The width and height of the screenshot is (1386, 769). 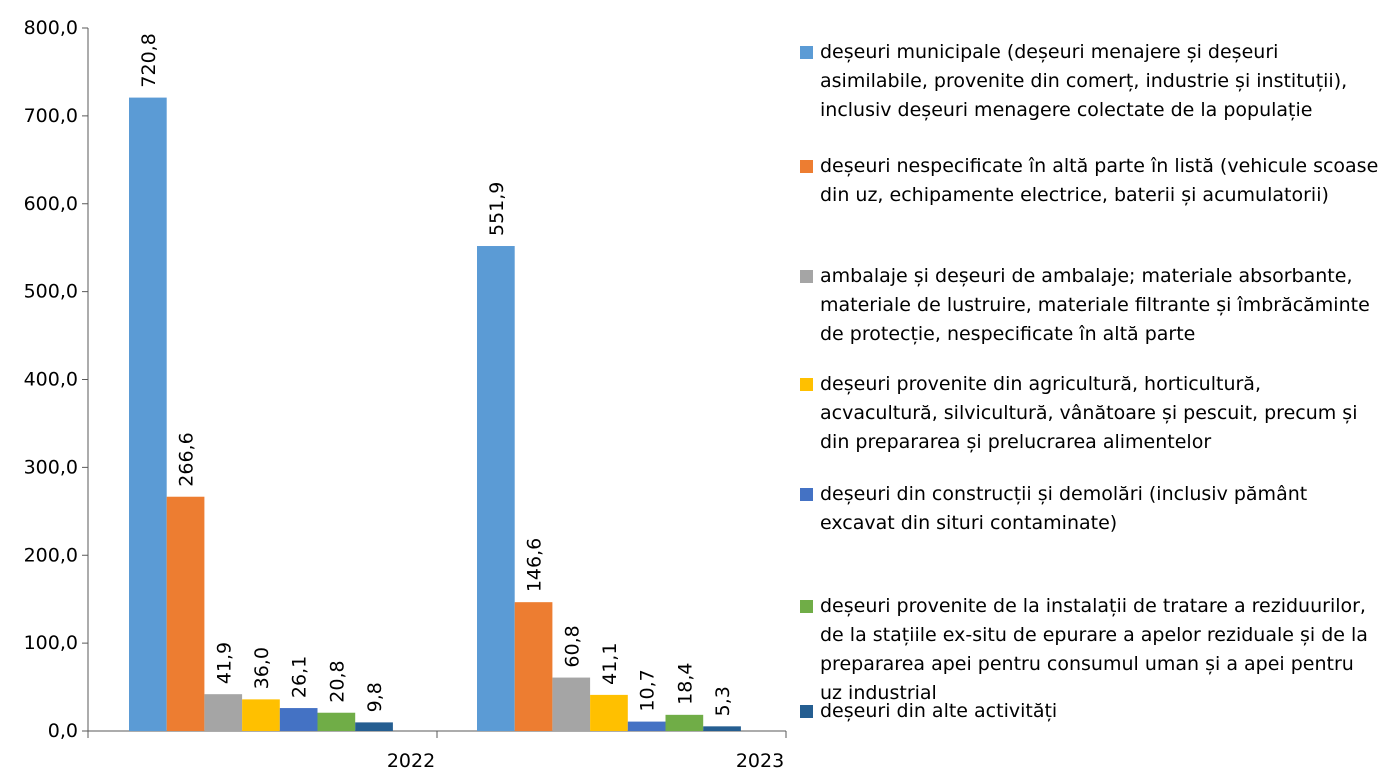 What do you see at coordinates (760, 759) in the screenshot?
I see `x-tick-label: 2023` at bounding box center [760, 759].